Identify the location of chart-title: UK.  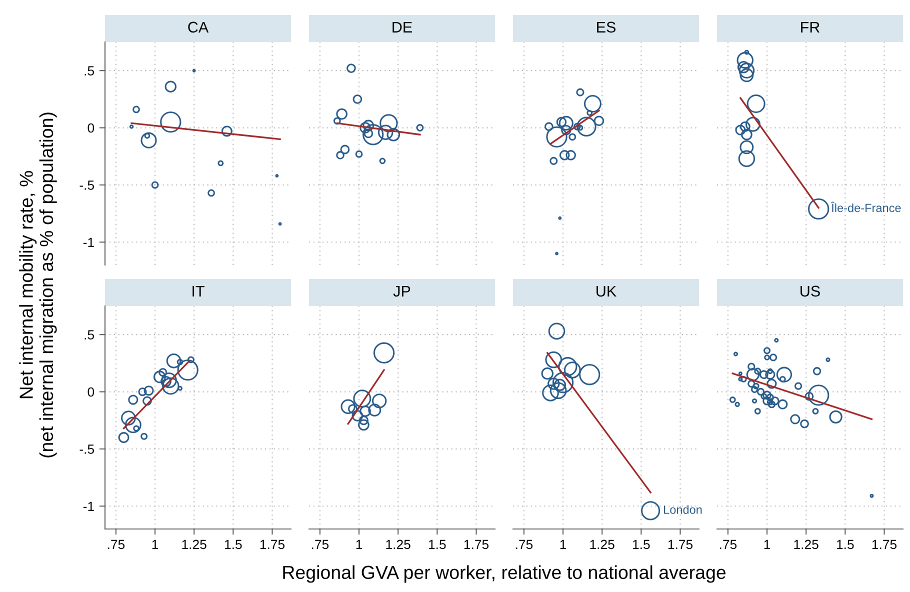
(606, 291).